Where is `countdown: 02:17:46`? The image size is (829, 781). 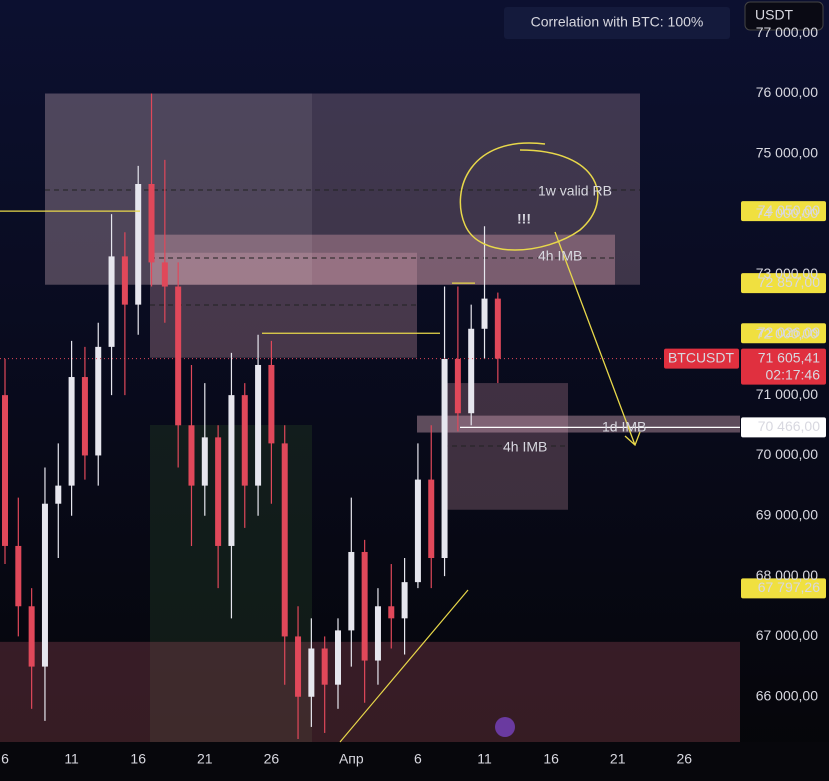 countdown: 02:17:46 is located at coordinates (793, 374).